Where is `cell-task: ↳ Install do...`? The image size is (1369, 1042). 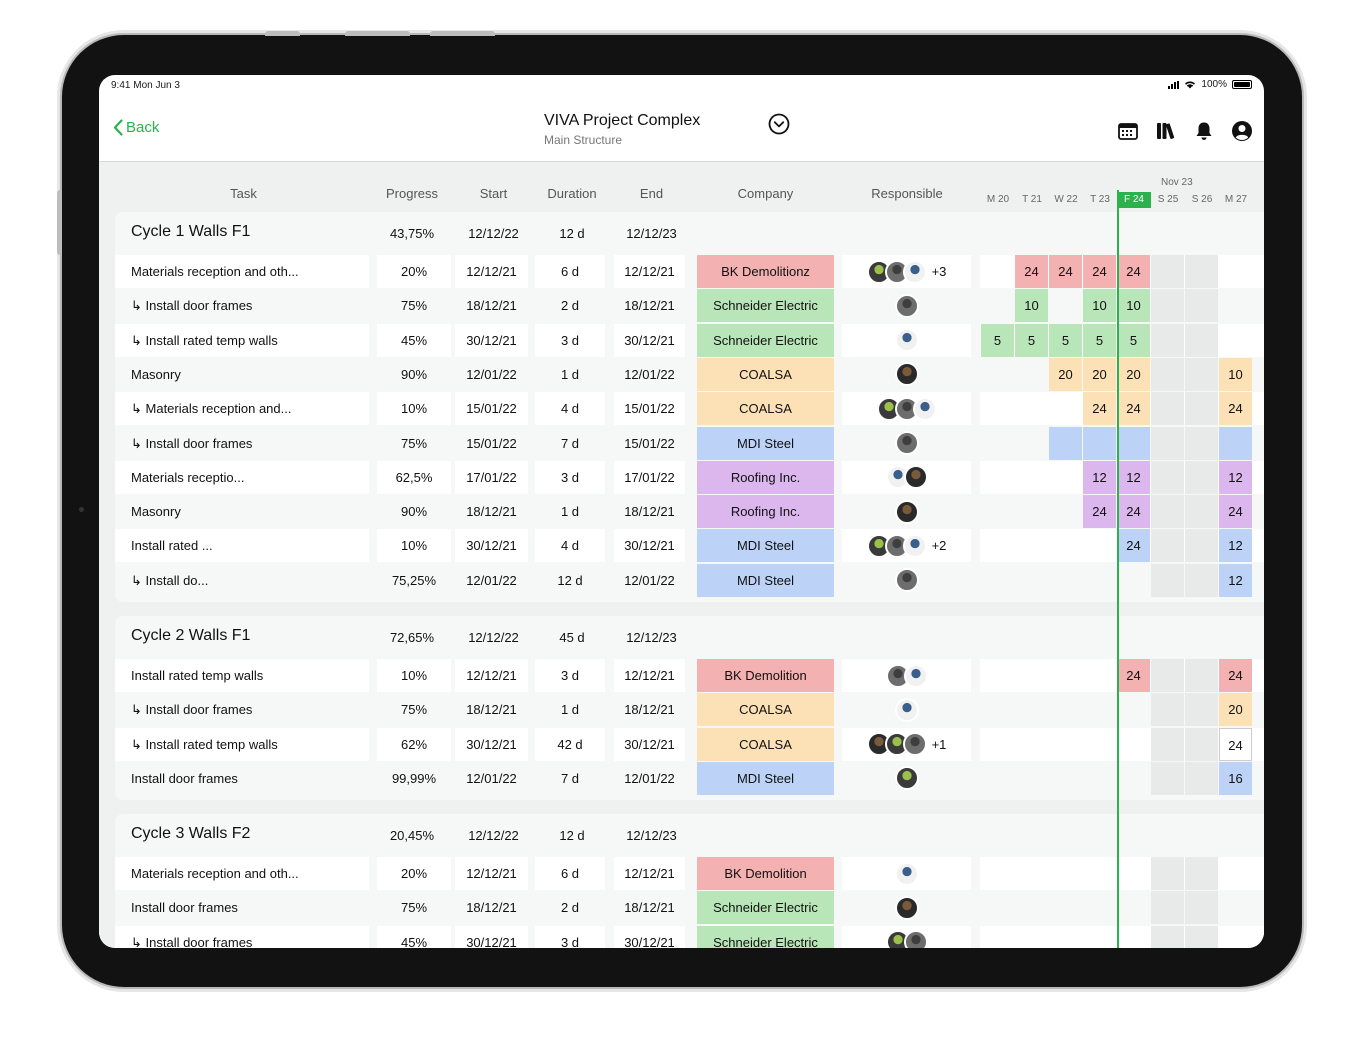
cell-task: ↳ Install do... is located at coordinates (242, 580).